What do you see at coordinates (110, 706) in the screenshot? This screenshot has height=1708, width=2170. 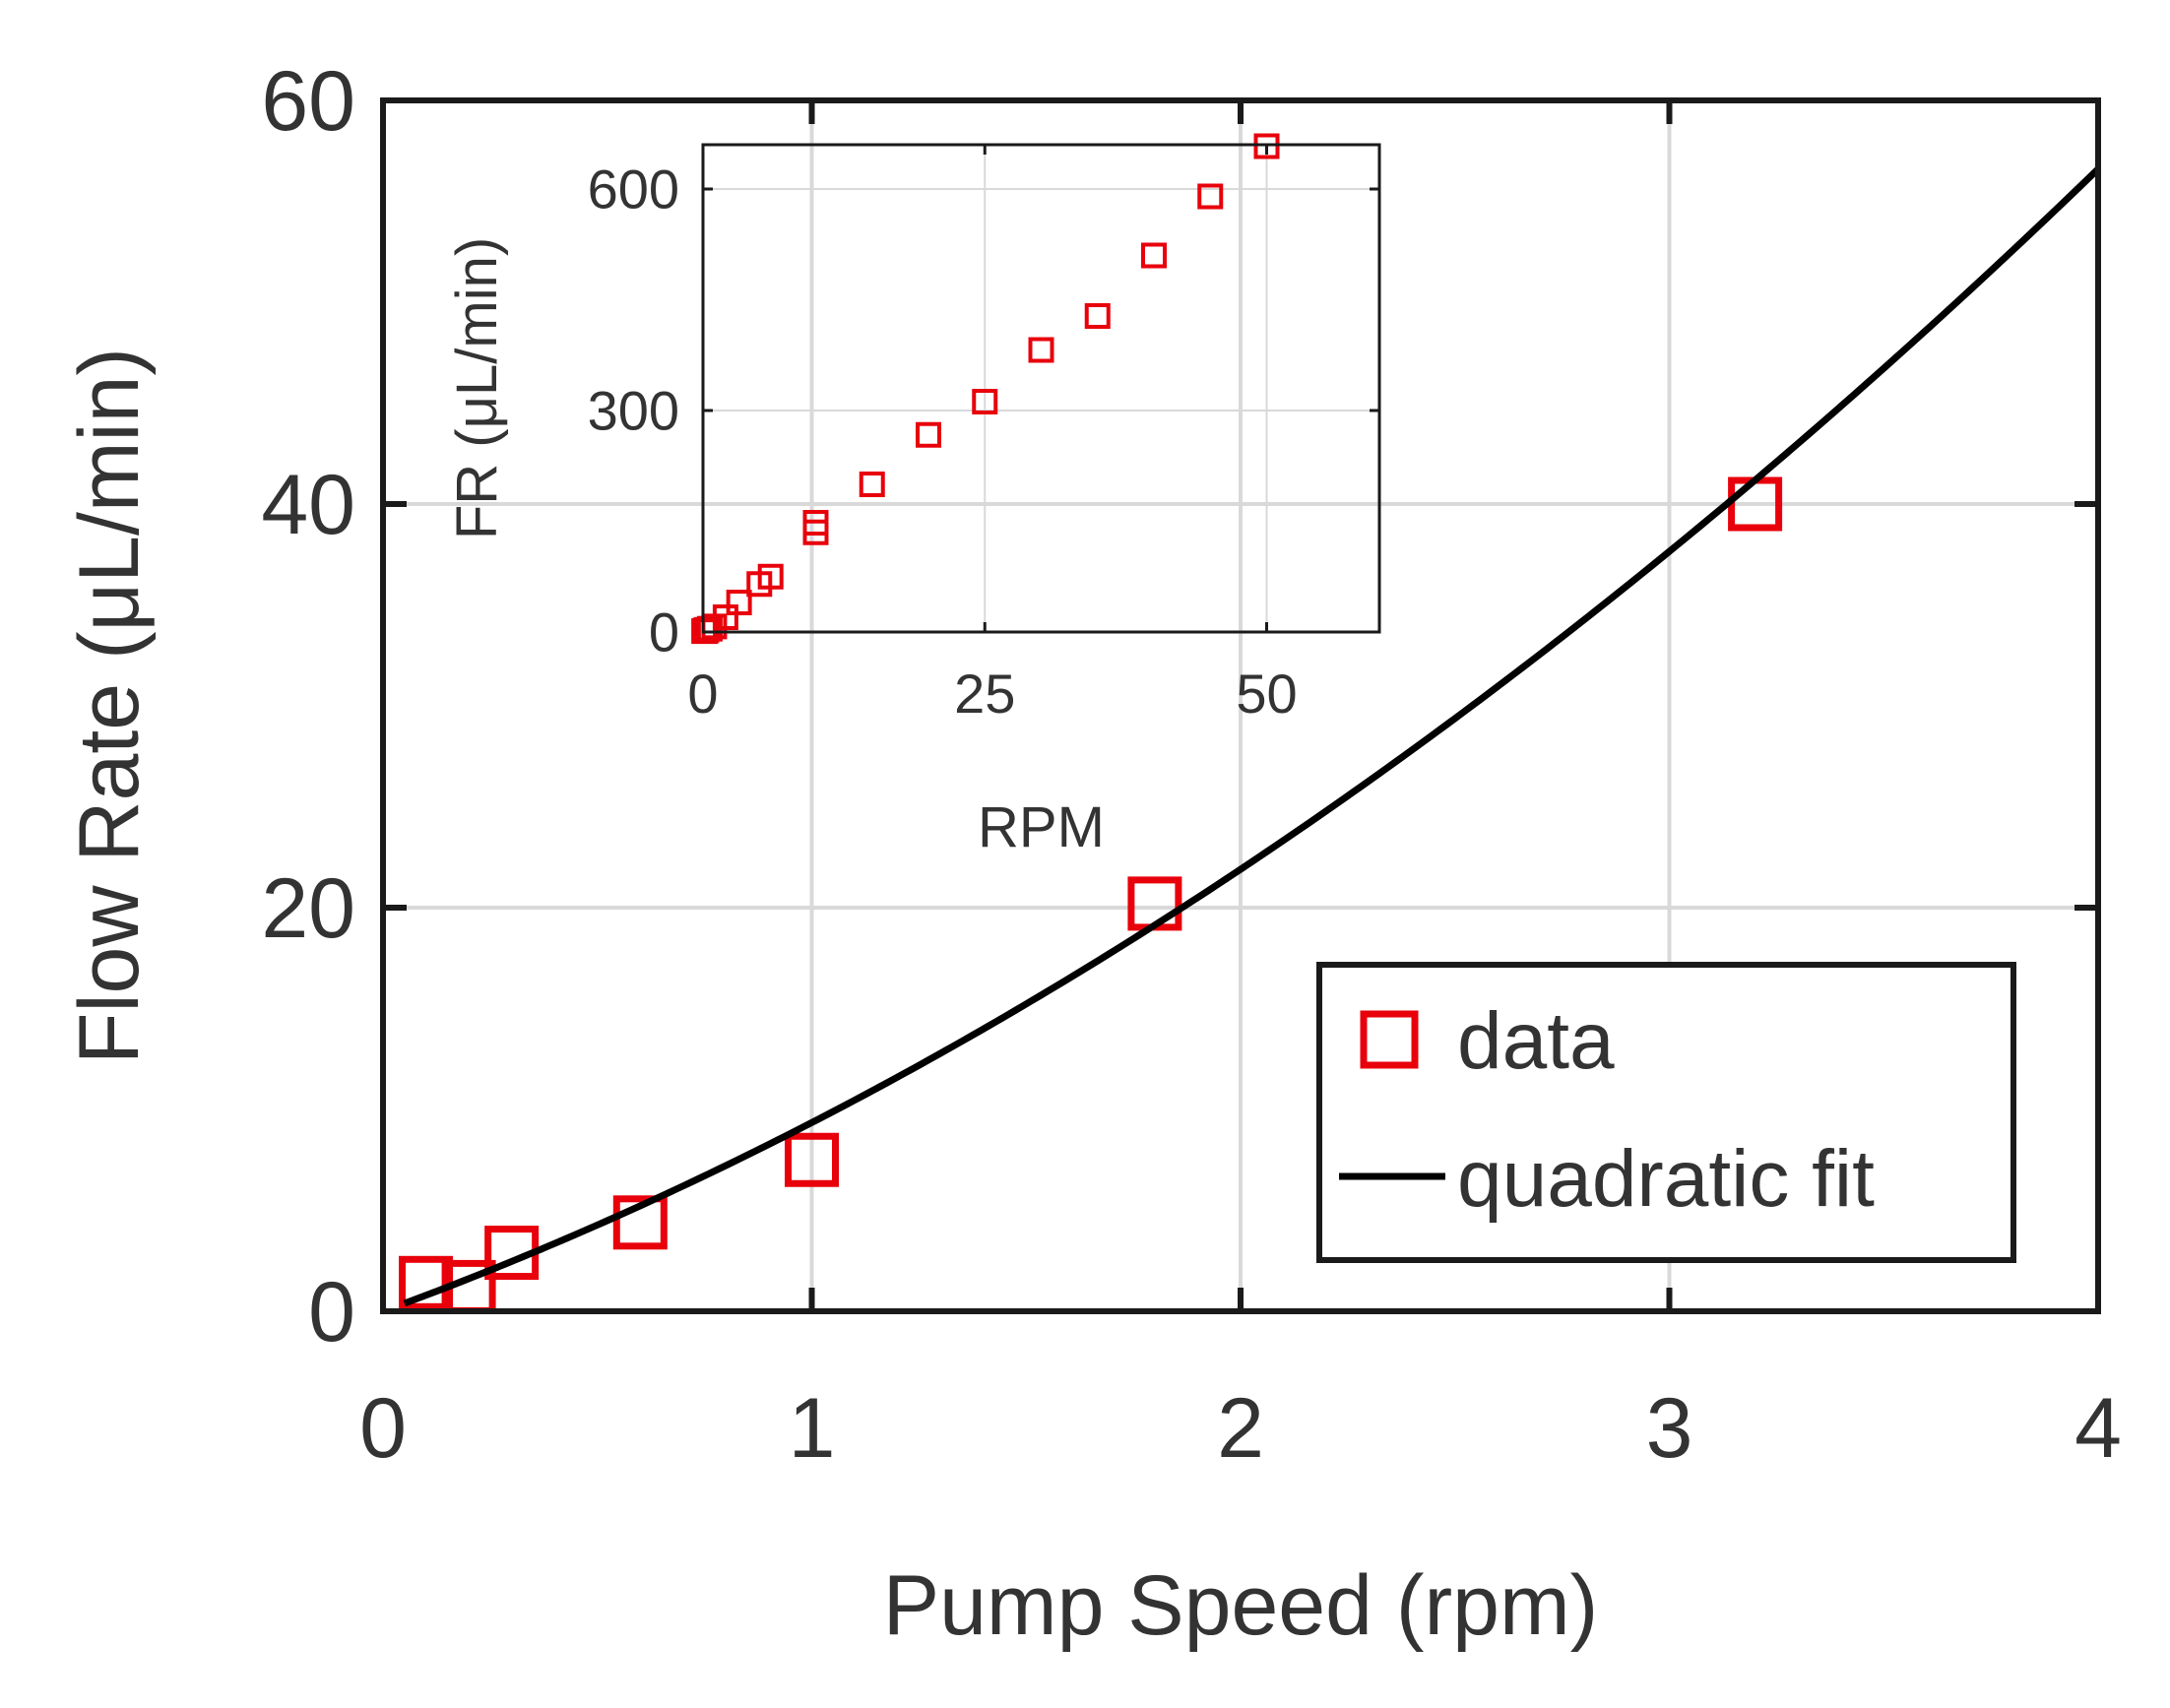 I see `main-y-axis-label: Flow Rate (μL/min)` at bounding box center [110, 706].